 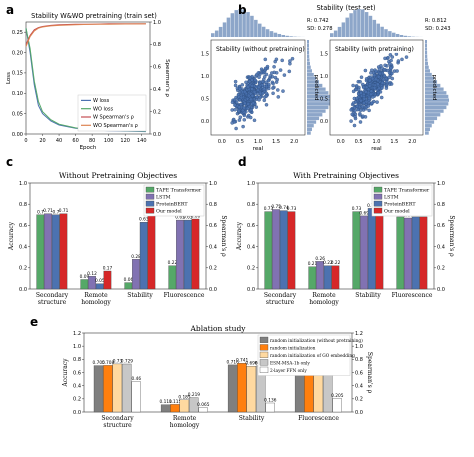 I want to click on x-tick-label: 140, so click(x=142, y=141).